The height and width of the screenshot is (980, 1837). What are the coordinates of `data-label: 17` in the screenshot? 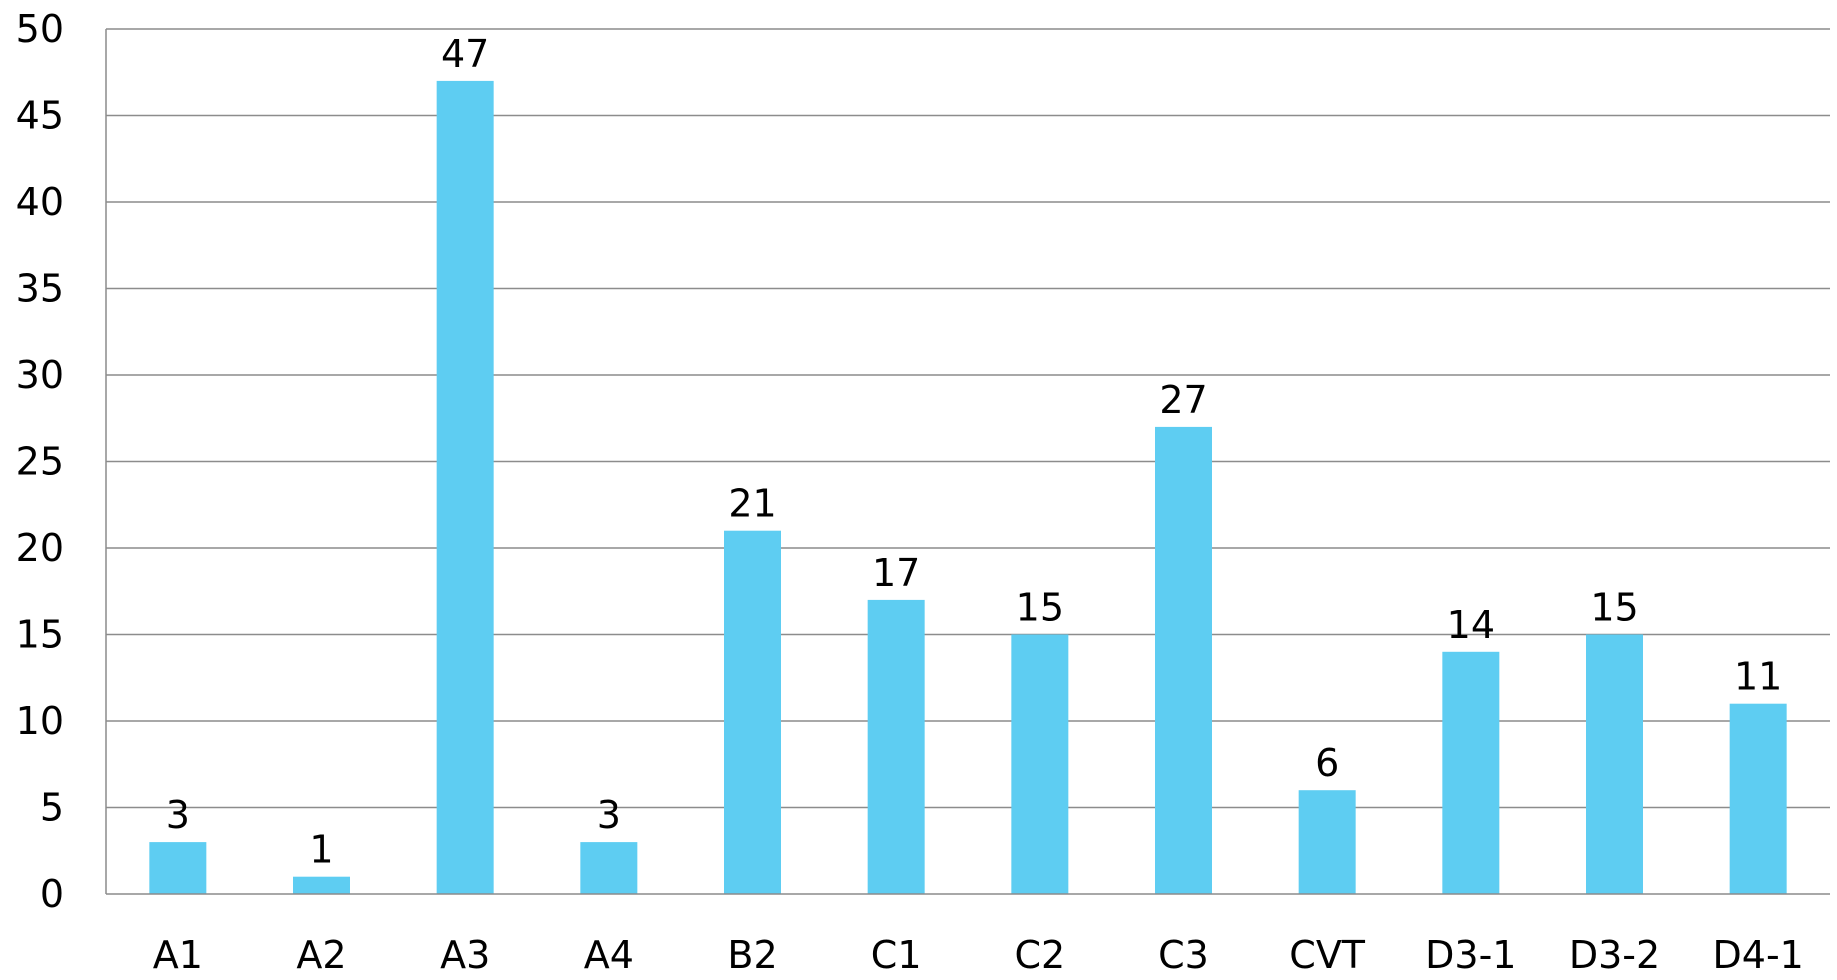 It's located at (896, 573).